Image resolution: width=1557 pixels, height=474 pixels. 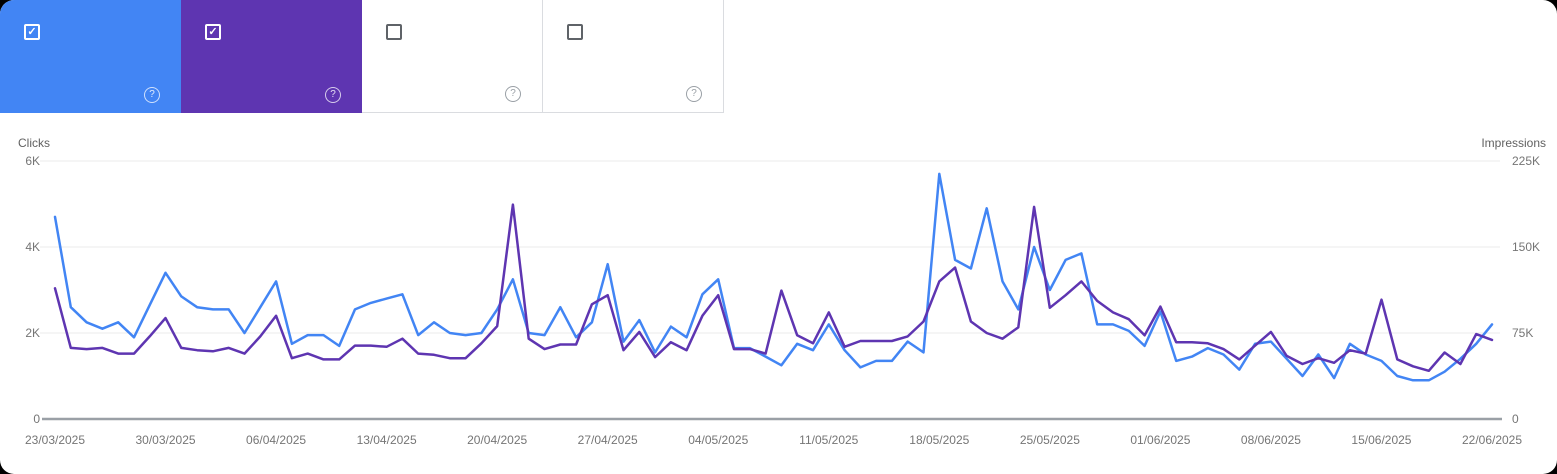 What do you see at coordinates (1270, 440) in the screenshot?
I see `x-axis-date-label: 08/06/2025` at bounding box center [1270, 440].